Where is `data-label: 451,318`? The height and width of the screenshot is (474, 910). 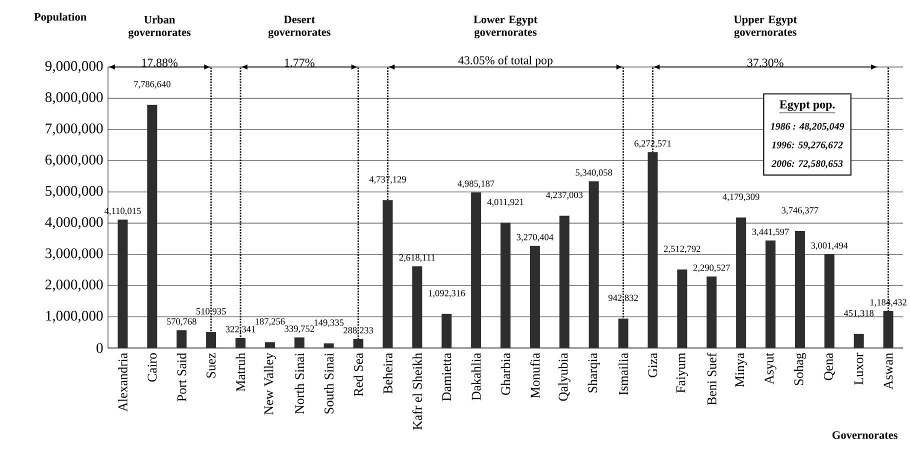
data-label: 451,318 is located at coordinates (859, 314).